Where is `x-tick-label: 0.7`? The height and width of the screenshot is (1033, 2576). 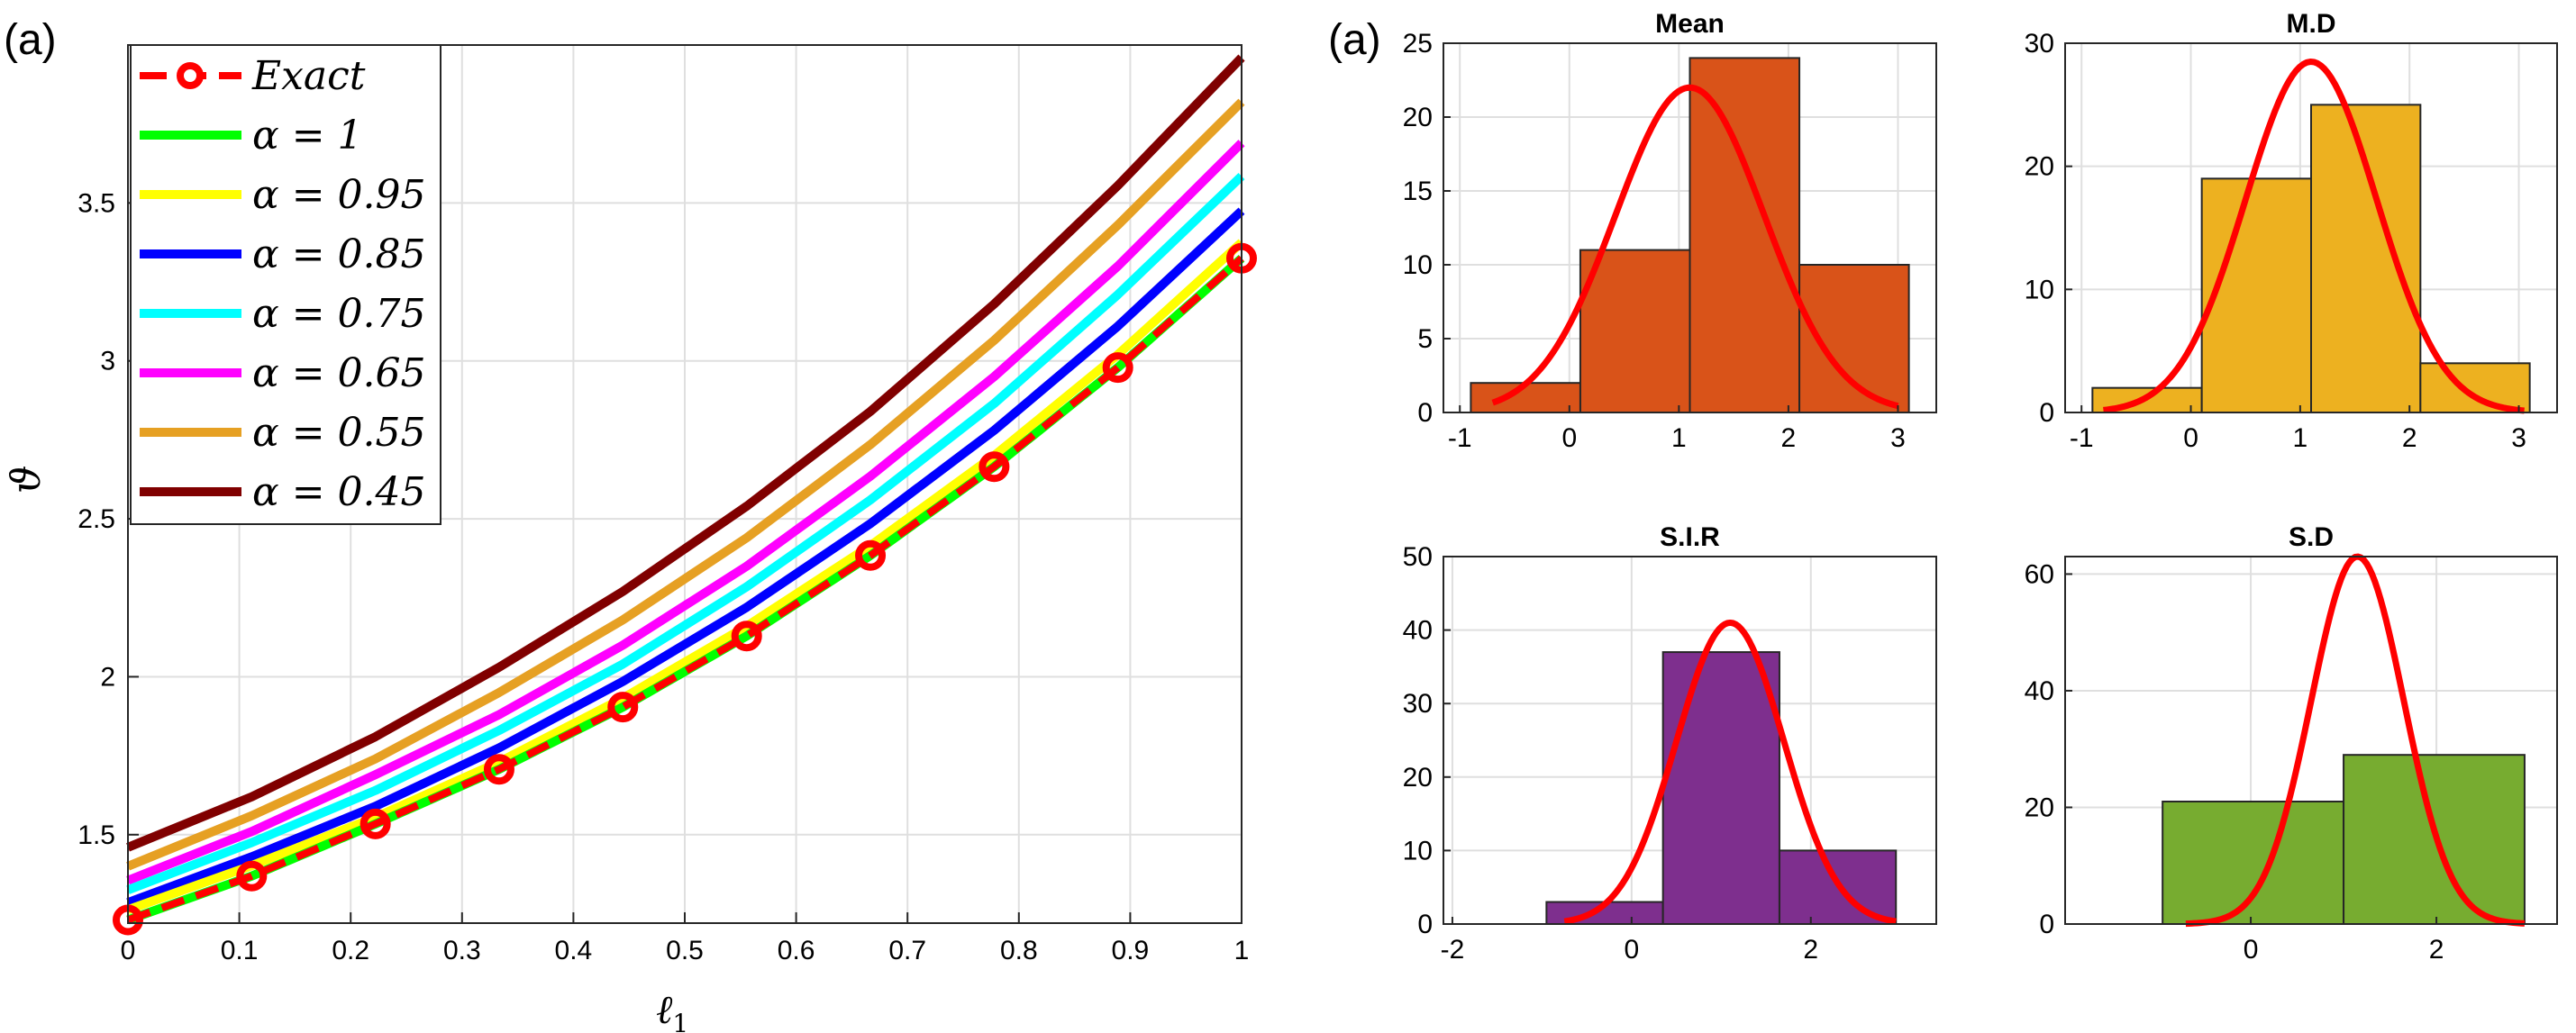
x-tick-label: 0.7 is located at coordinates (907, 950).